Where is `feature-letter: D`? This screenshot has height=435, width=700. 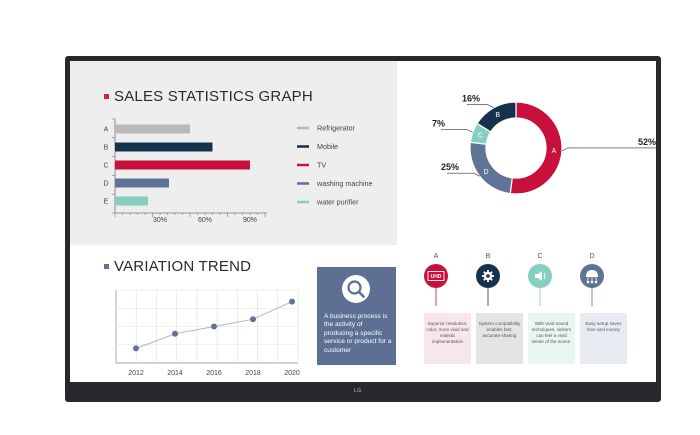 feature-letter: D is located at coordinates (591, 256).